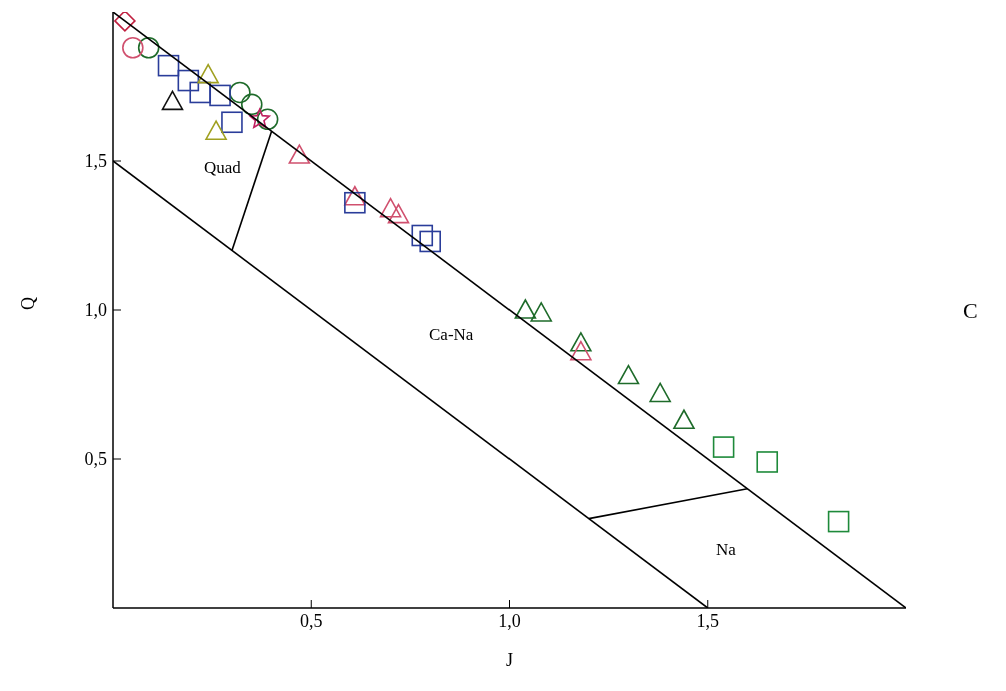 This screenshot has height=691, width=1006. I want to click on x-tick-label: 1,0, so click(509, 620).